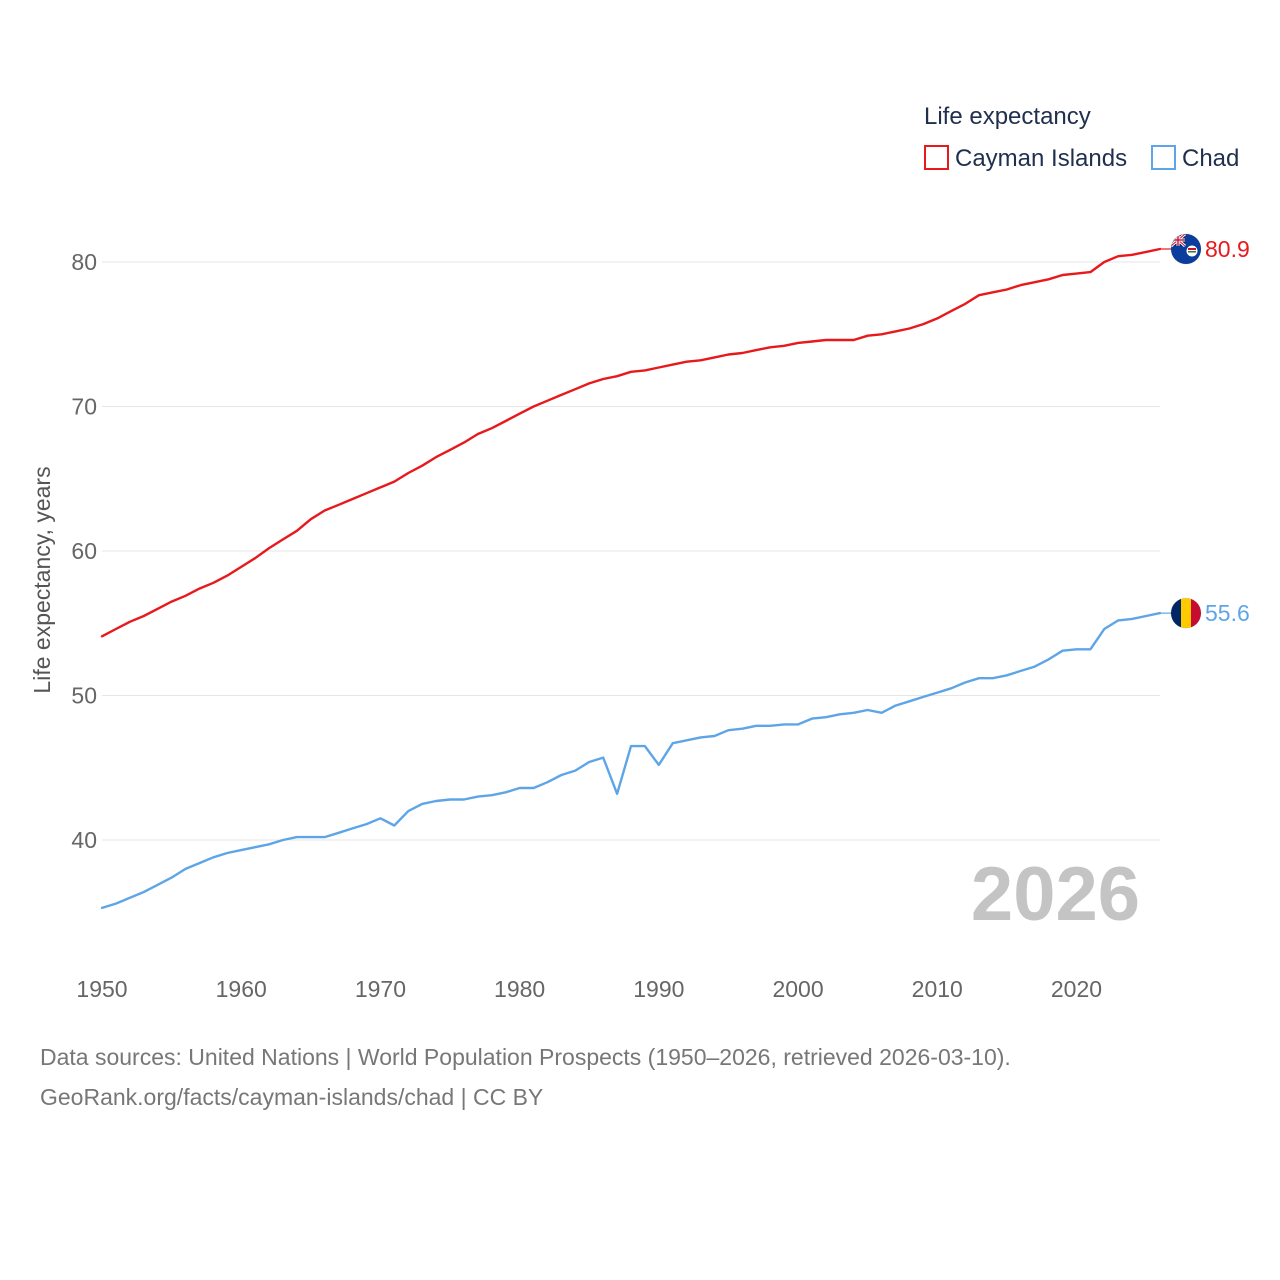  Describe the element at coordinates (589, 989) in the screenshot. I see `x-axis-ticks: 1950 1960 1970 1980 1990 2000 2010 2020` at that location.